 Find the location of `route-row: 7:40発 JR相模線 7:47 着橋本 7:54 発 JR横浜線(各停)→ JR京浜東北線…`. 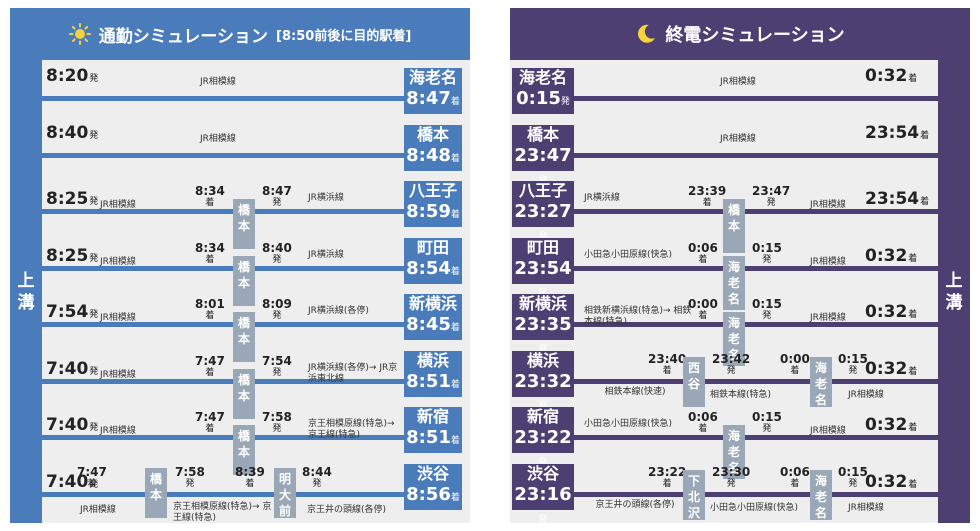

route-row: 7:40発 JR相模線 7:47 着橋本 7:54 発 JR横浜線(各停)→ JR京浜東北線… is located at coordinates (240, 383).